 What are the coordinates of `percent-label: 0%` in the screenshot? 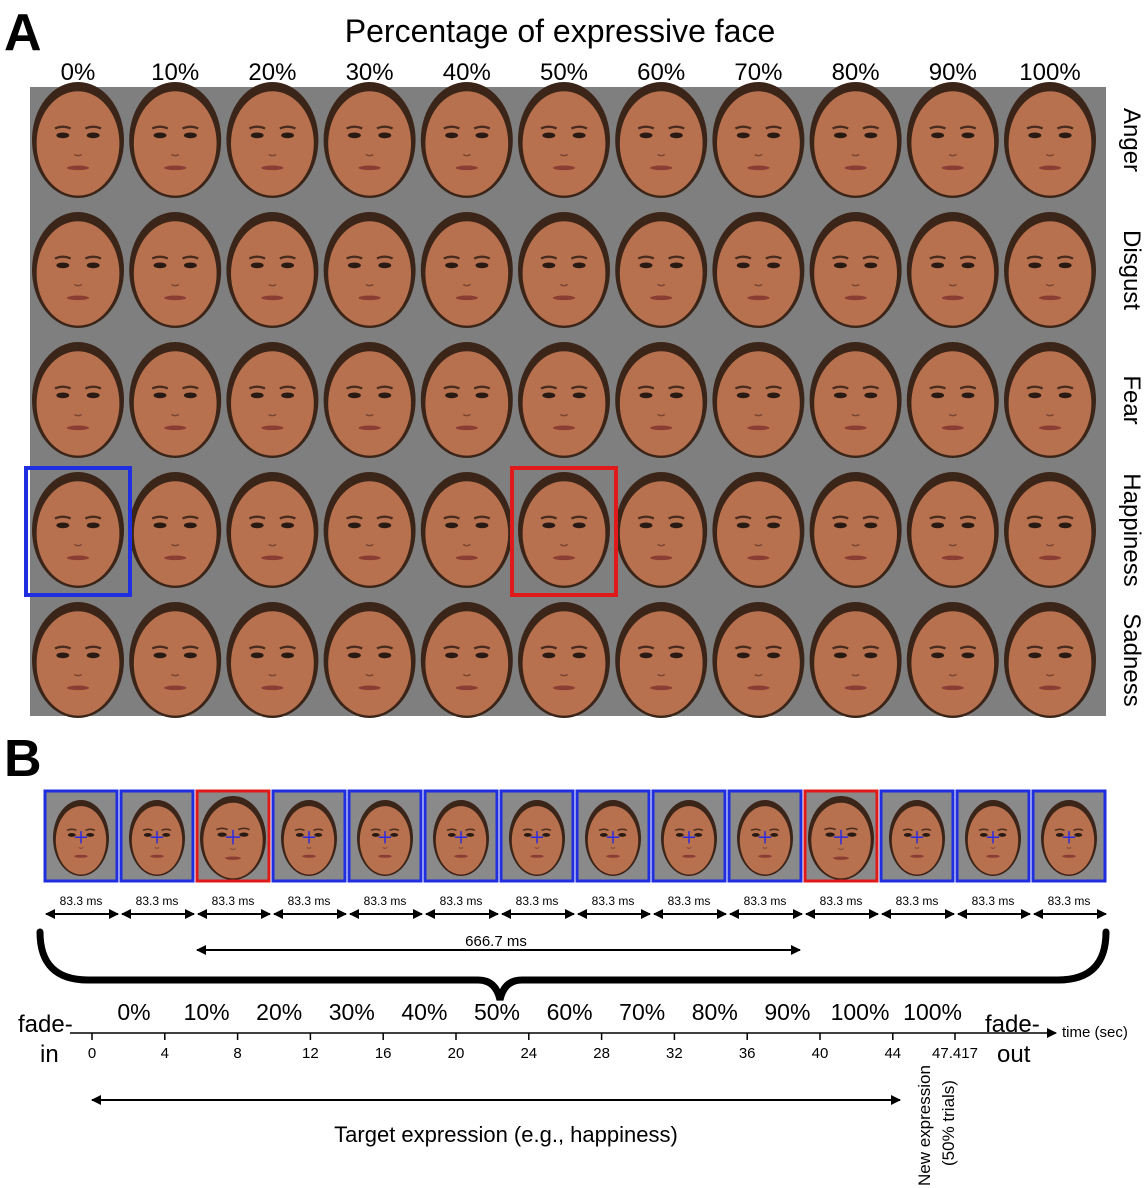 It's located at (133, 1012).